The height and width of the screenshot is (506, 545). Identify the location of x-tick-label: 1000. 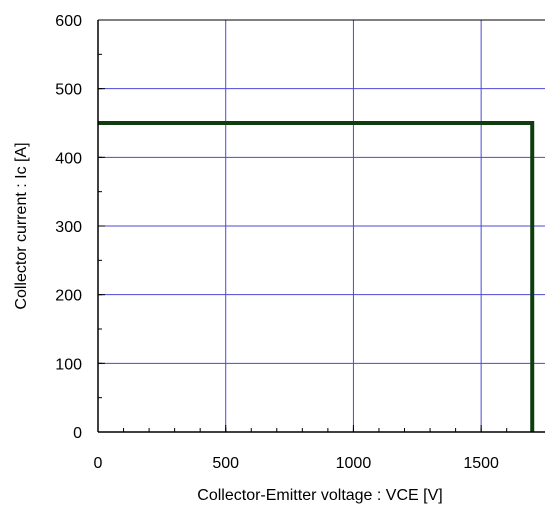
(354, 463).